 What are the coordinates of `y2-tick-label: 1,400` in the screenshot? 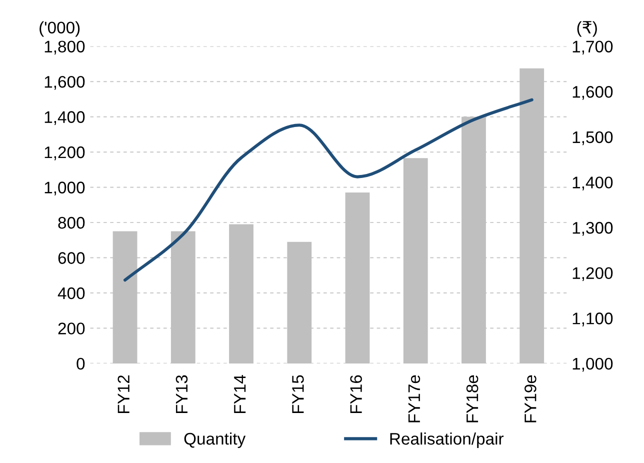 It's located at (592, 183).